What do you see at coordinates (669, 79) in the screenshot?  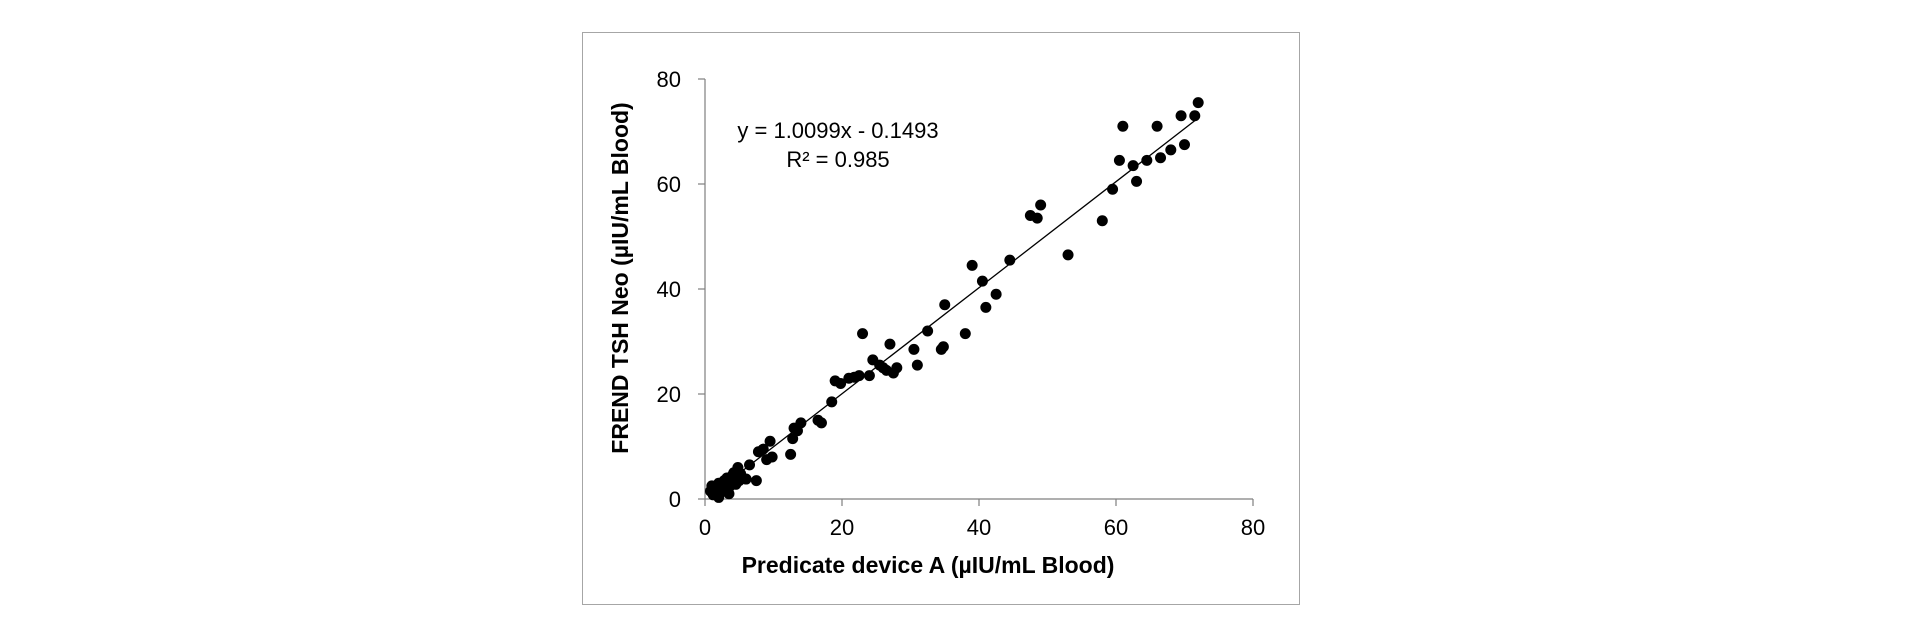 I see `y-tick-label: 80` at bounding box center [669, 79].